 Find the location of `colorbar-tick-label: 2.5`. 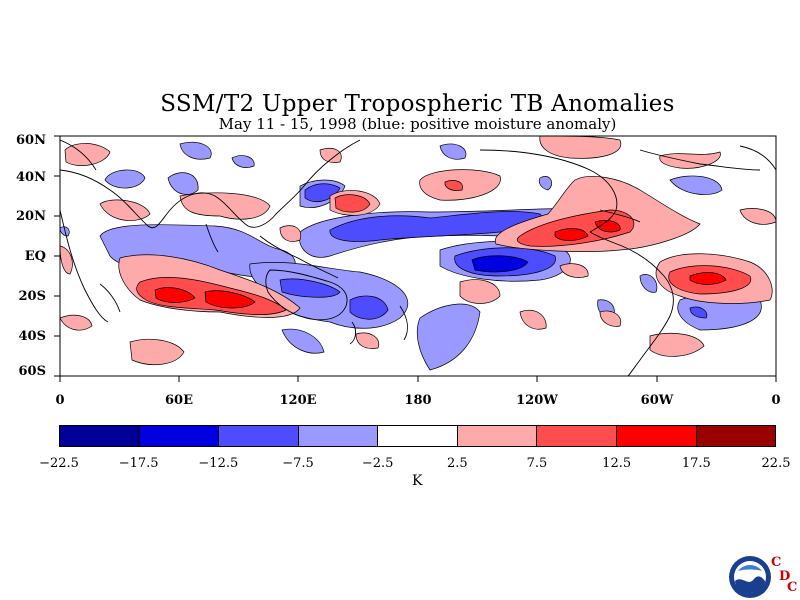

colorbar-tick-label: 2.5 is located at coordinates (457, 463).